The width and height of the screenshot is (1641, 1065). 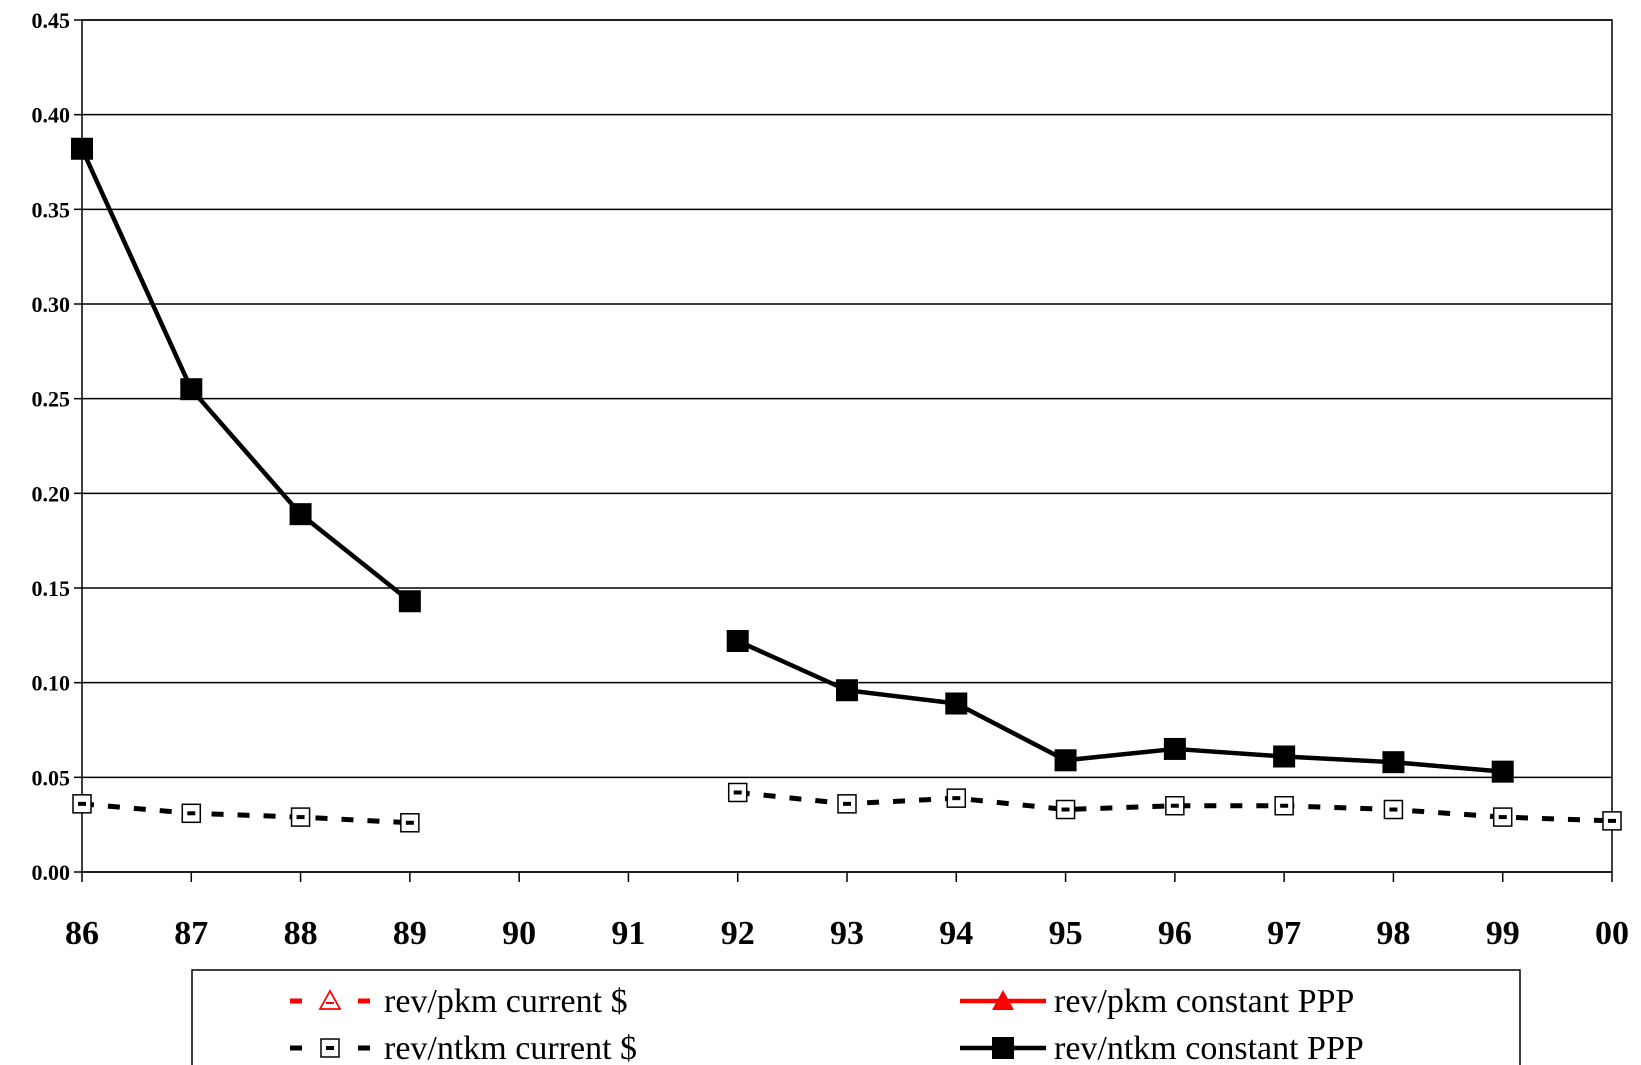 What do you see at coordinates (738, 933) in the screenshot?
I see `x-tick-label: 92` at bounding box center [738, 933].